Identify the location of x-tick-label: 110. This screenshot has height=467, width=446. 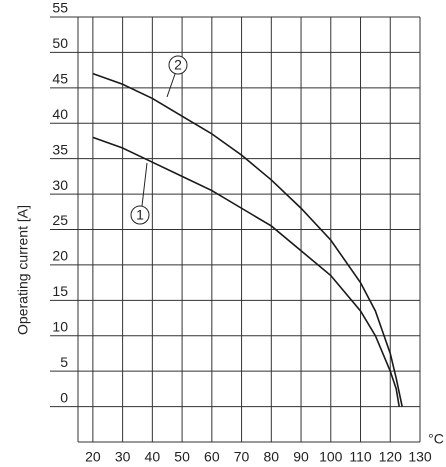
(360, 457).